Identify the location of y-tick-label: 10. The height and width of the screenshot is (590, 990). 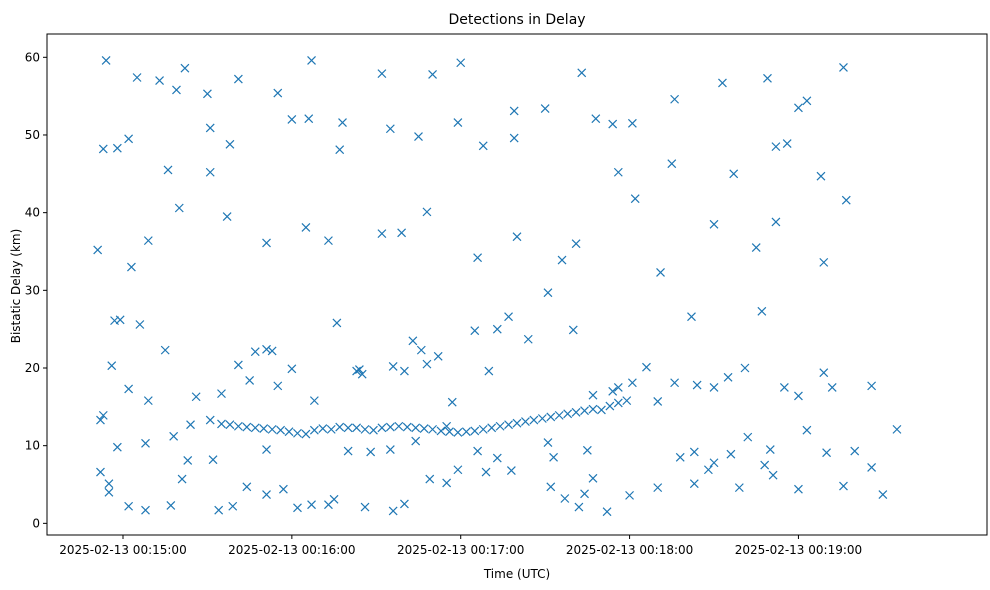
(32, 446).